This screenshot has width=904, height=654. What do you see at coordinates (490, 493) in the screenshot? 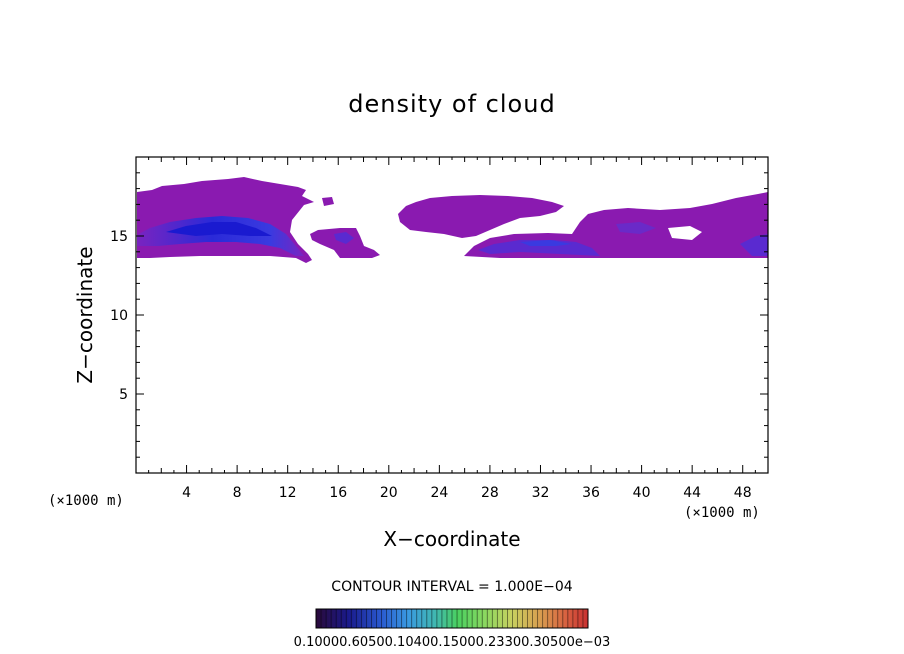
I see `x-tick-label: 28` at bounding box center [490, 493].